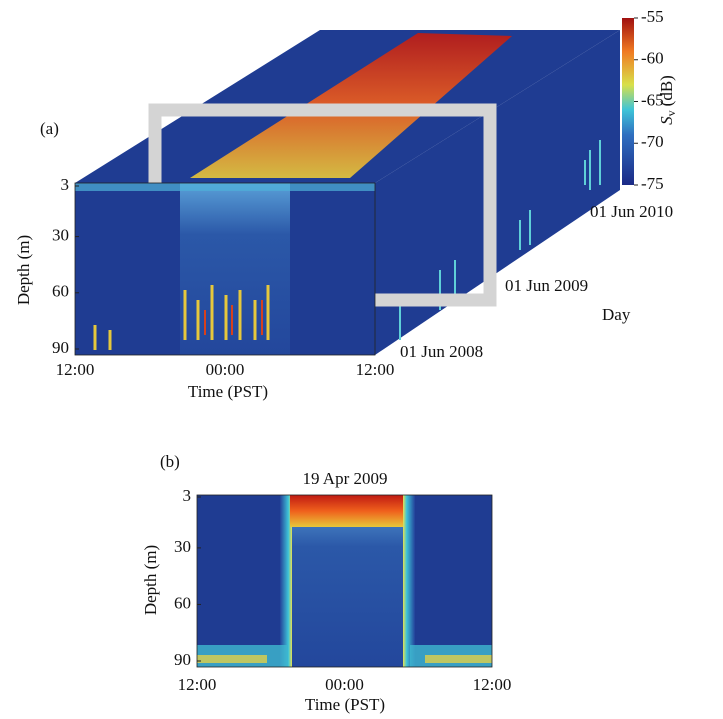  What do you see at coordinates (225, 187) in the screenshot?
I see `front-surface` at bounding box center [225, 187].